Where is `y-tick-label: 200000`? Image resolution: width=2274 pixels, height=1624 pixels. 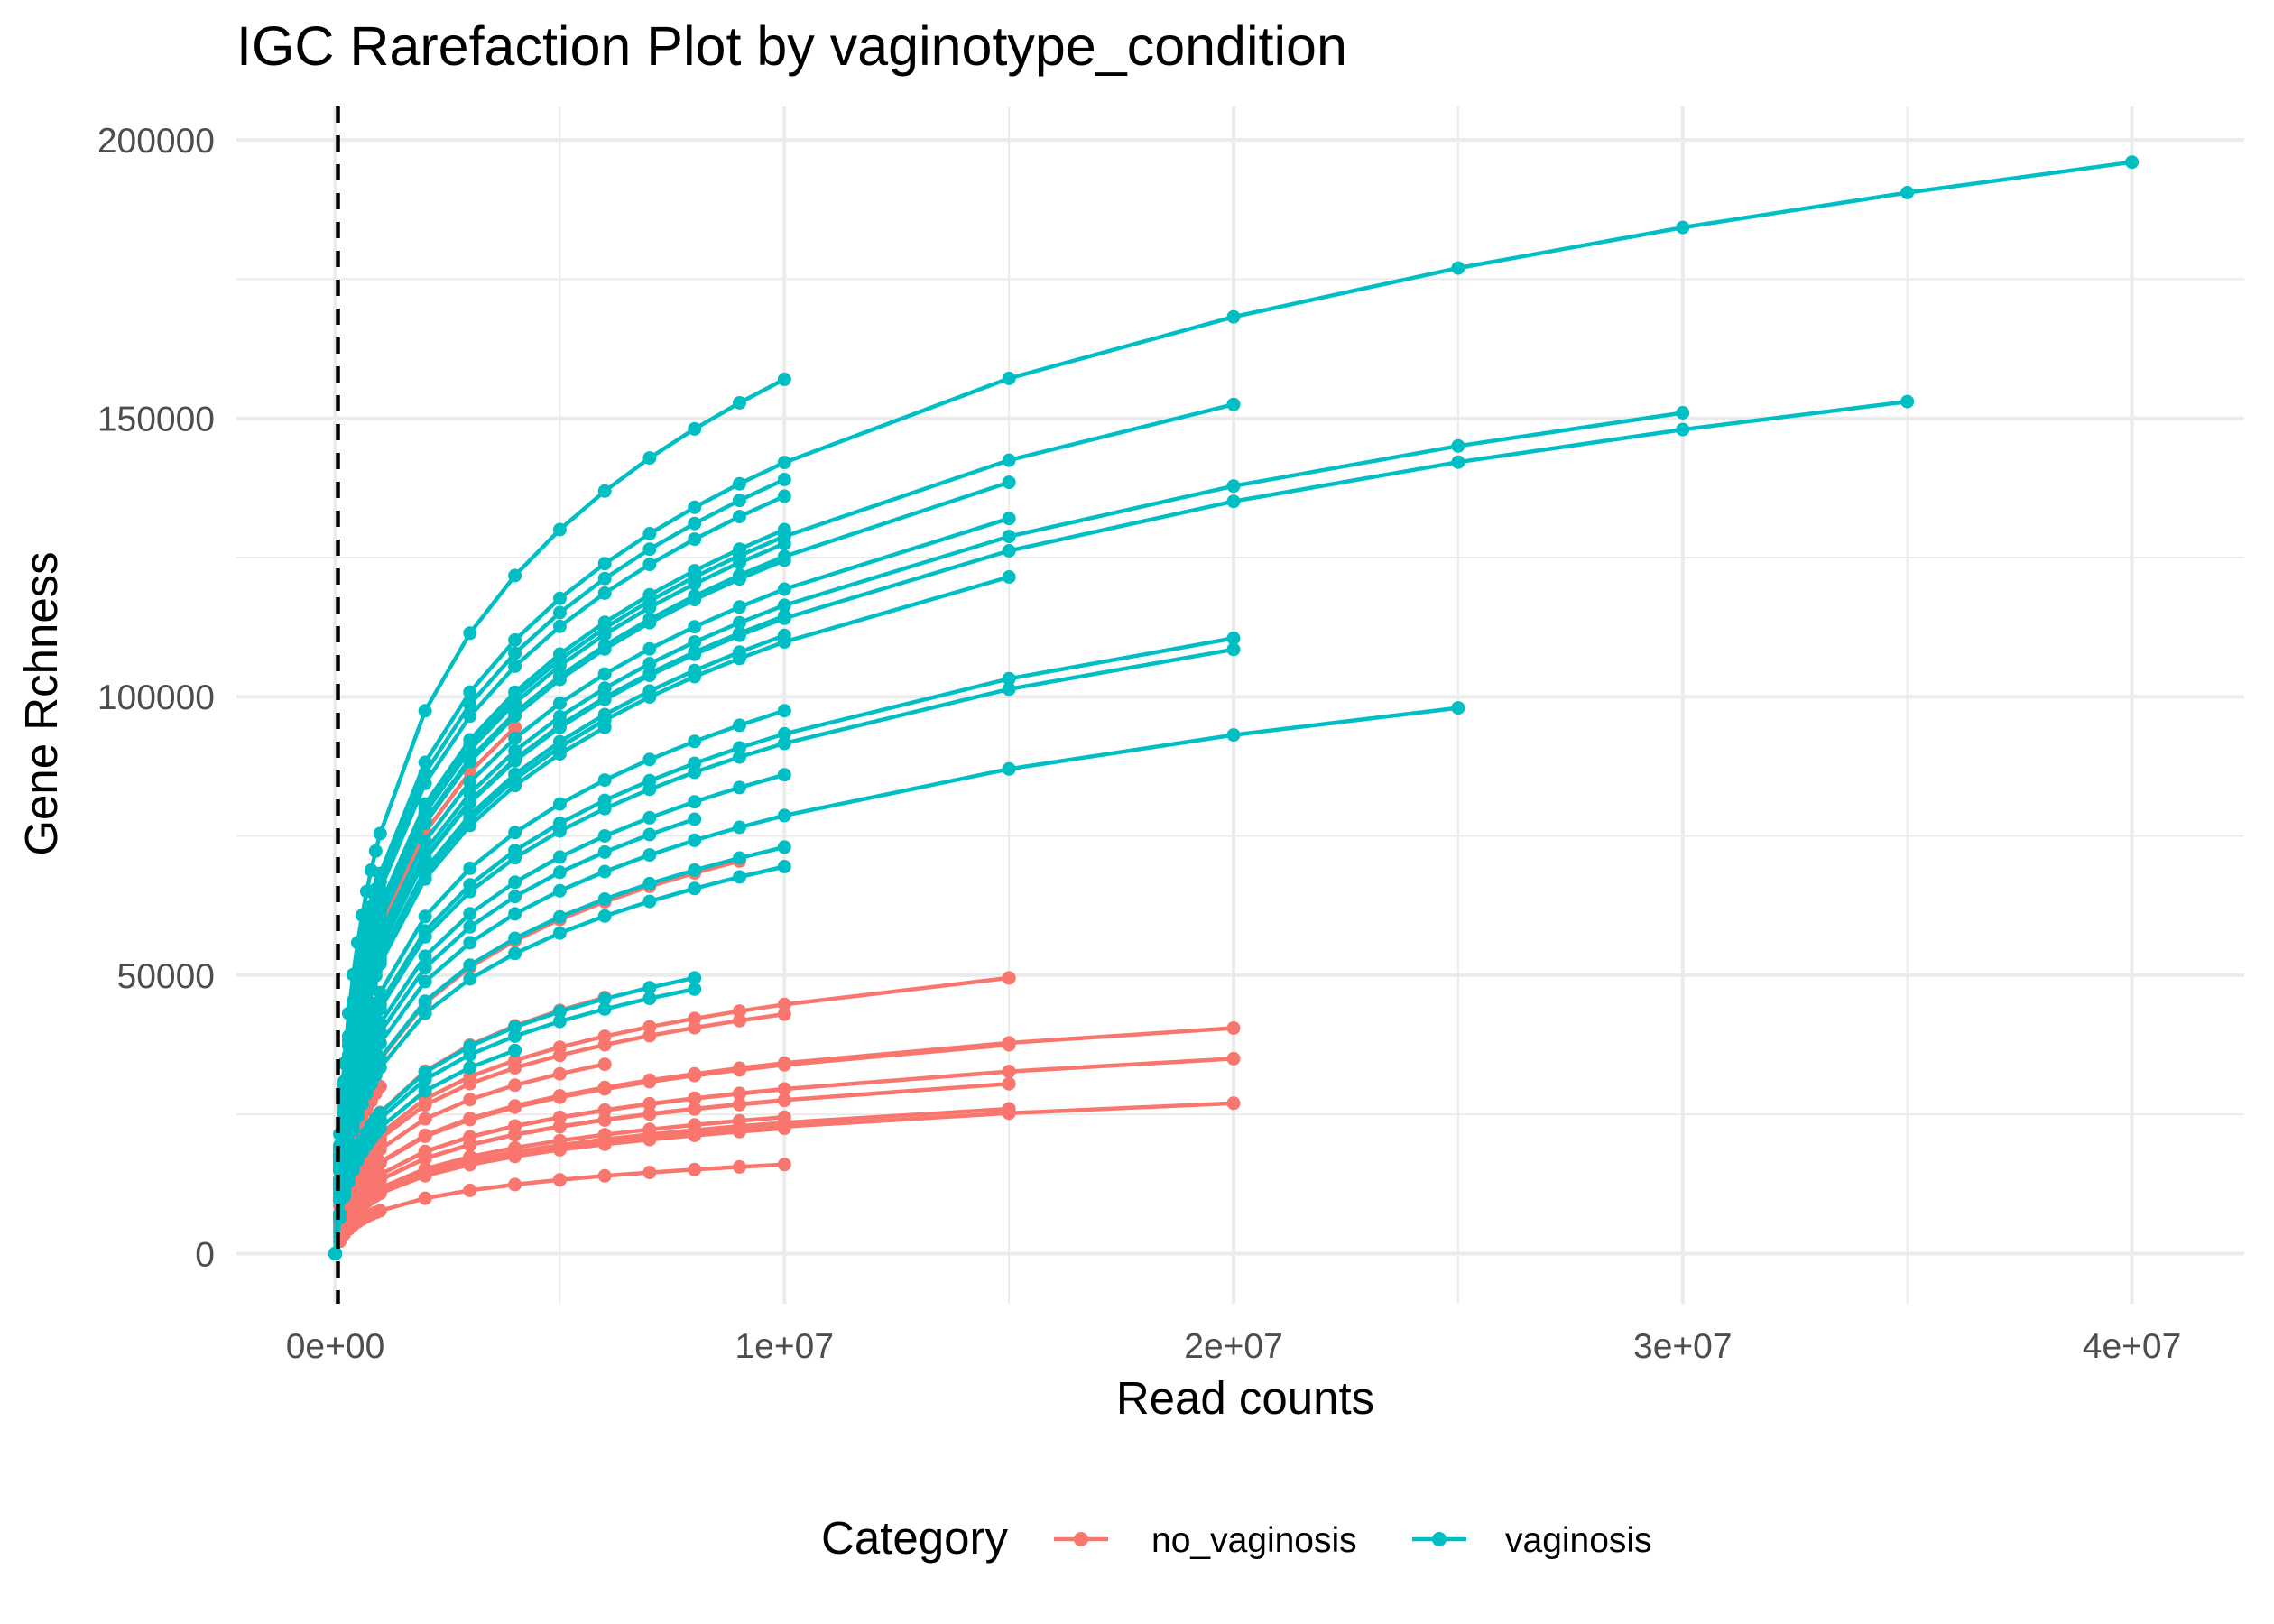 y-tick-label: 200000 is located at coordinates (156, 141).